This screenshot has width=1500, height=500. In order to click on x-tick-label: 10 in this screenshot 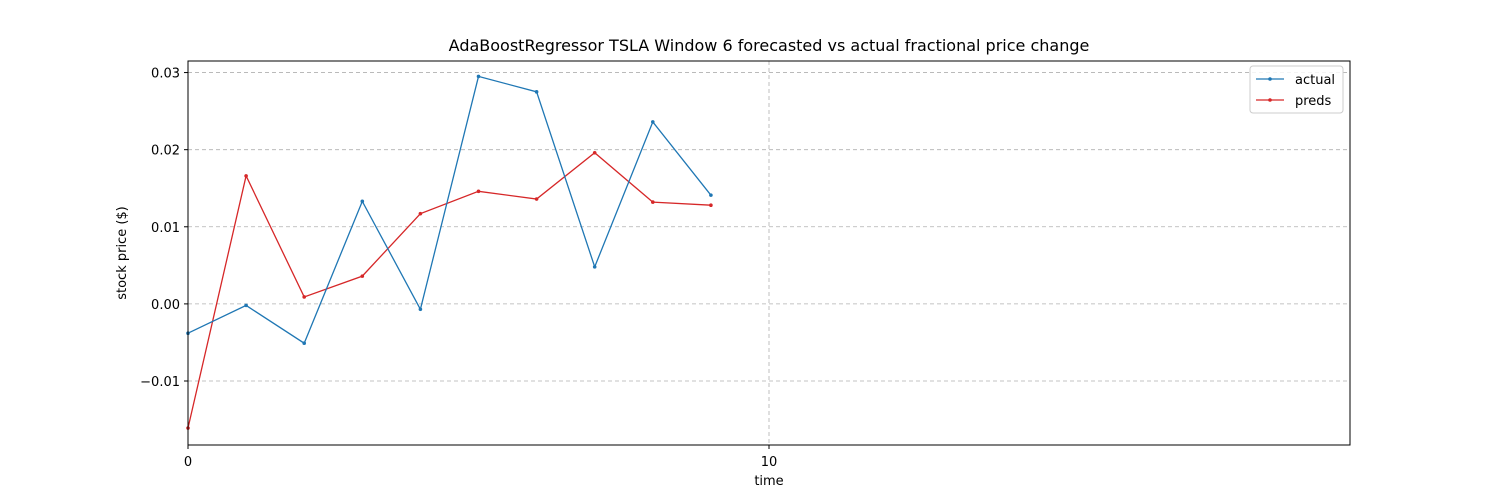, I will do `click(769, 462)`.